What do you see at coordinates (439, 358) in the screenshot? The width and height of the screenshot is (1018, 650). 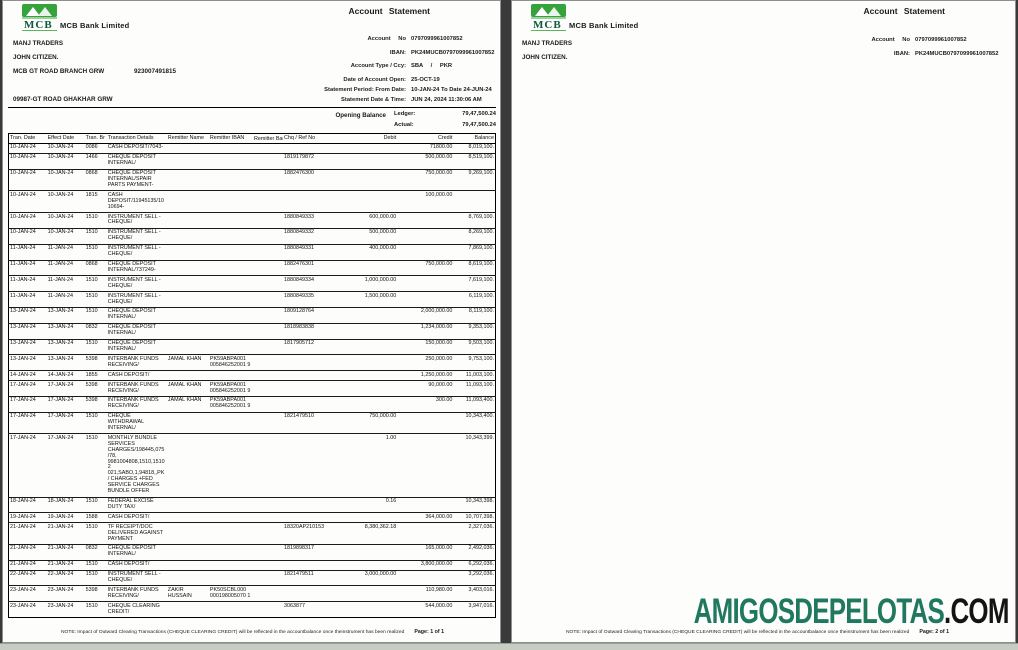 I see `cell-credit: 250,000.00` at bounding box center [439, 358].